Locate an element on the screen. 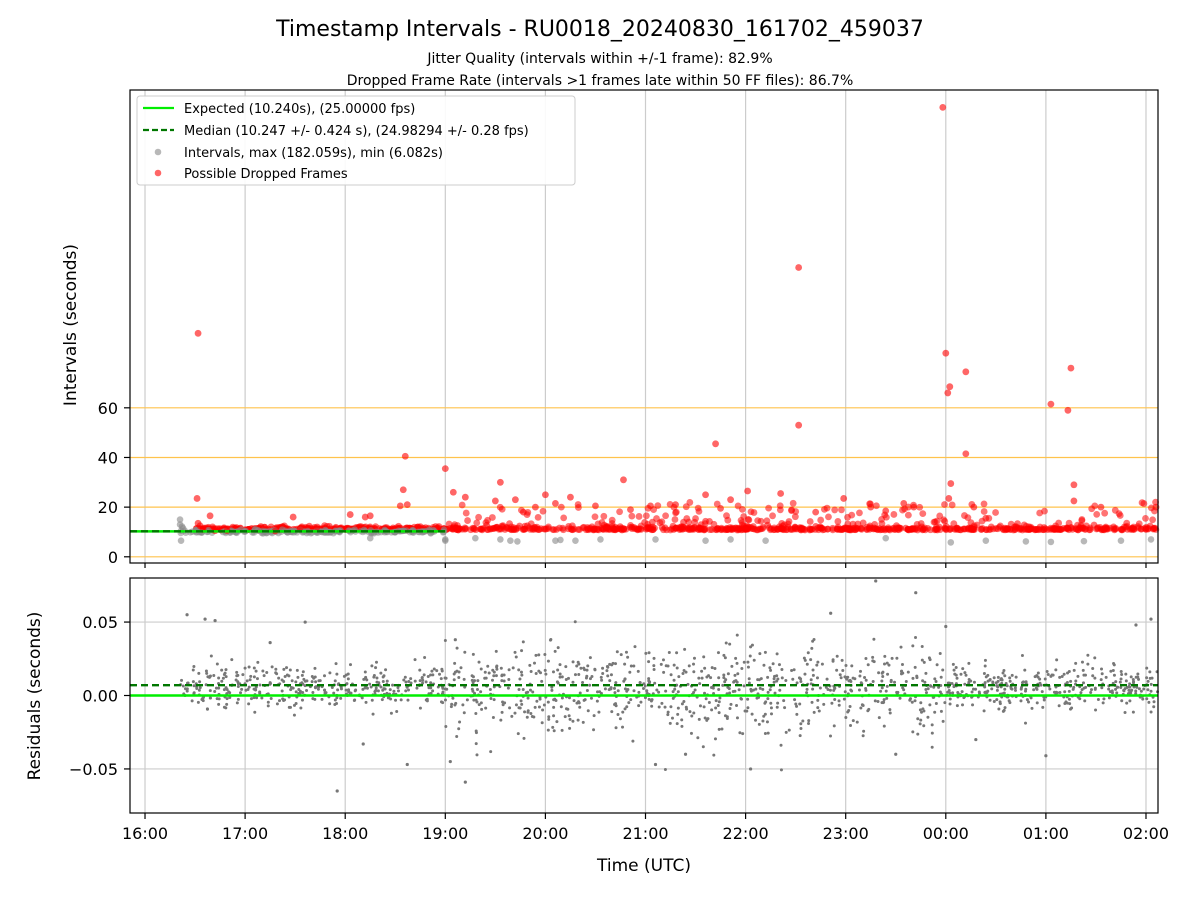 The width and height of the screenshot is (1200, 900). x-tick-label: 21:00 is located at coordinates (645, 833).